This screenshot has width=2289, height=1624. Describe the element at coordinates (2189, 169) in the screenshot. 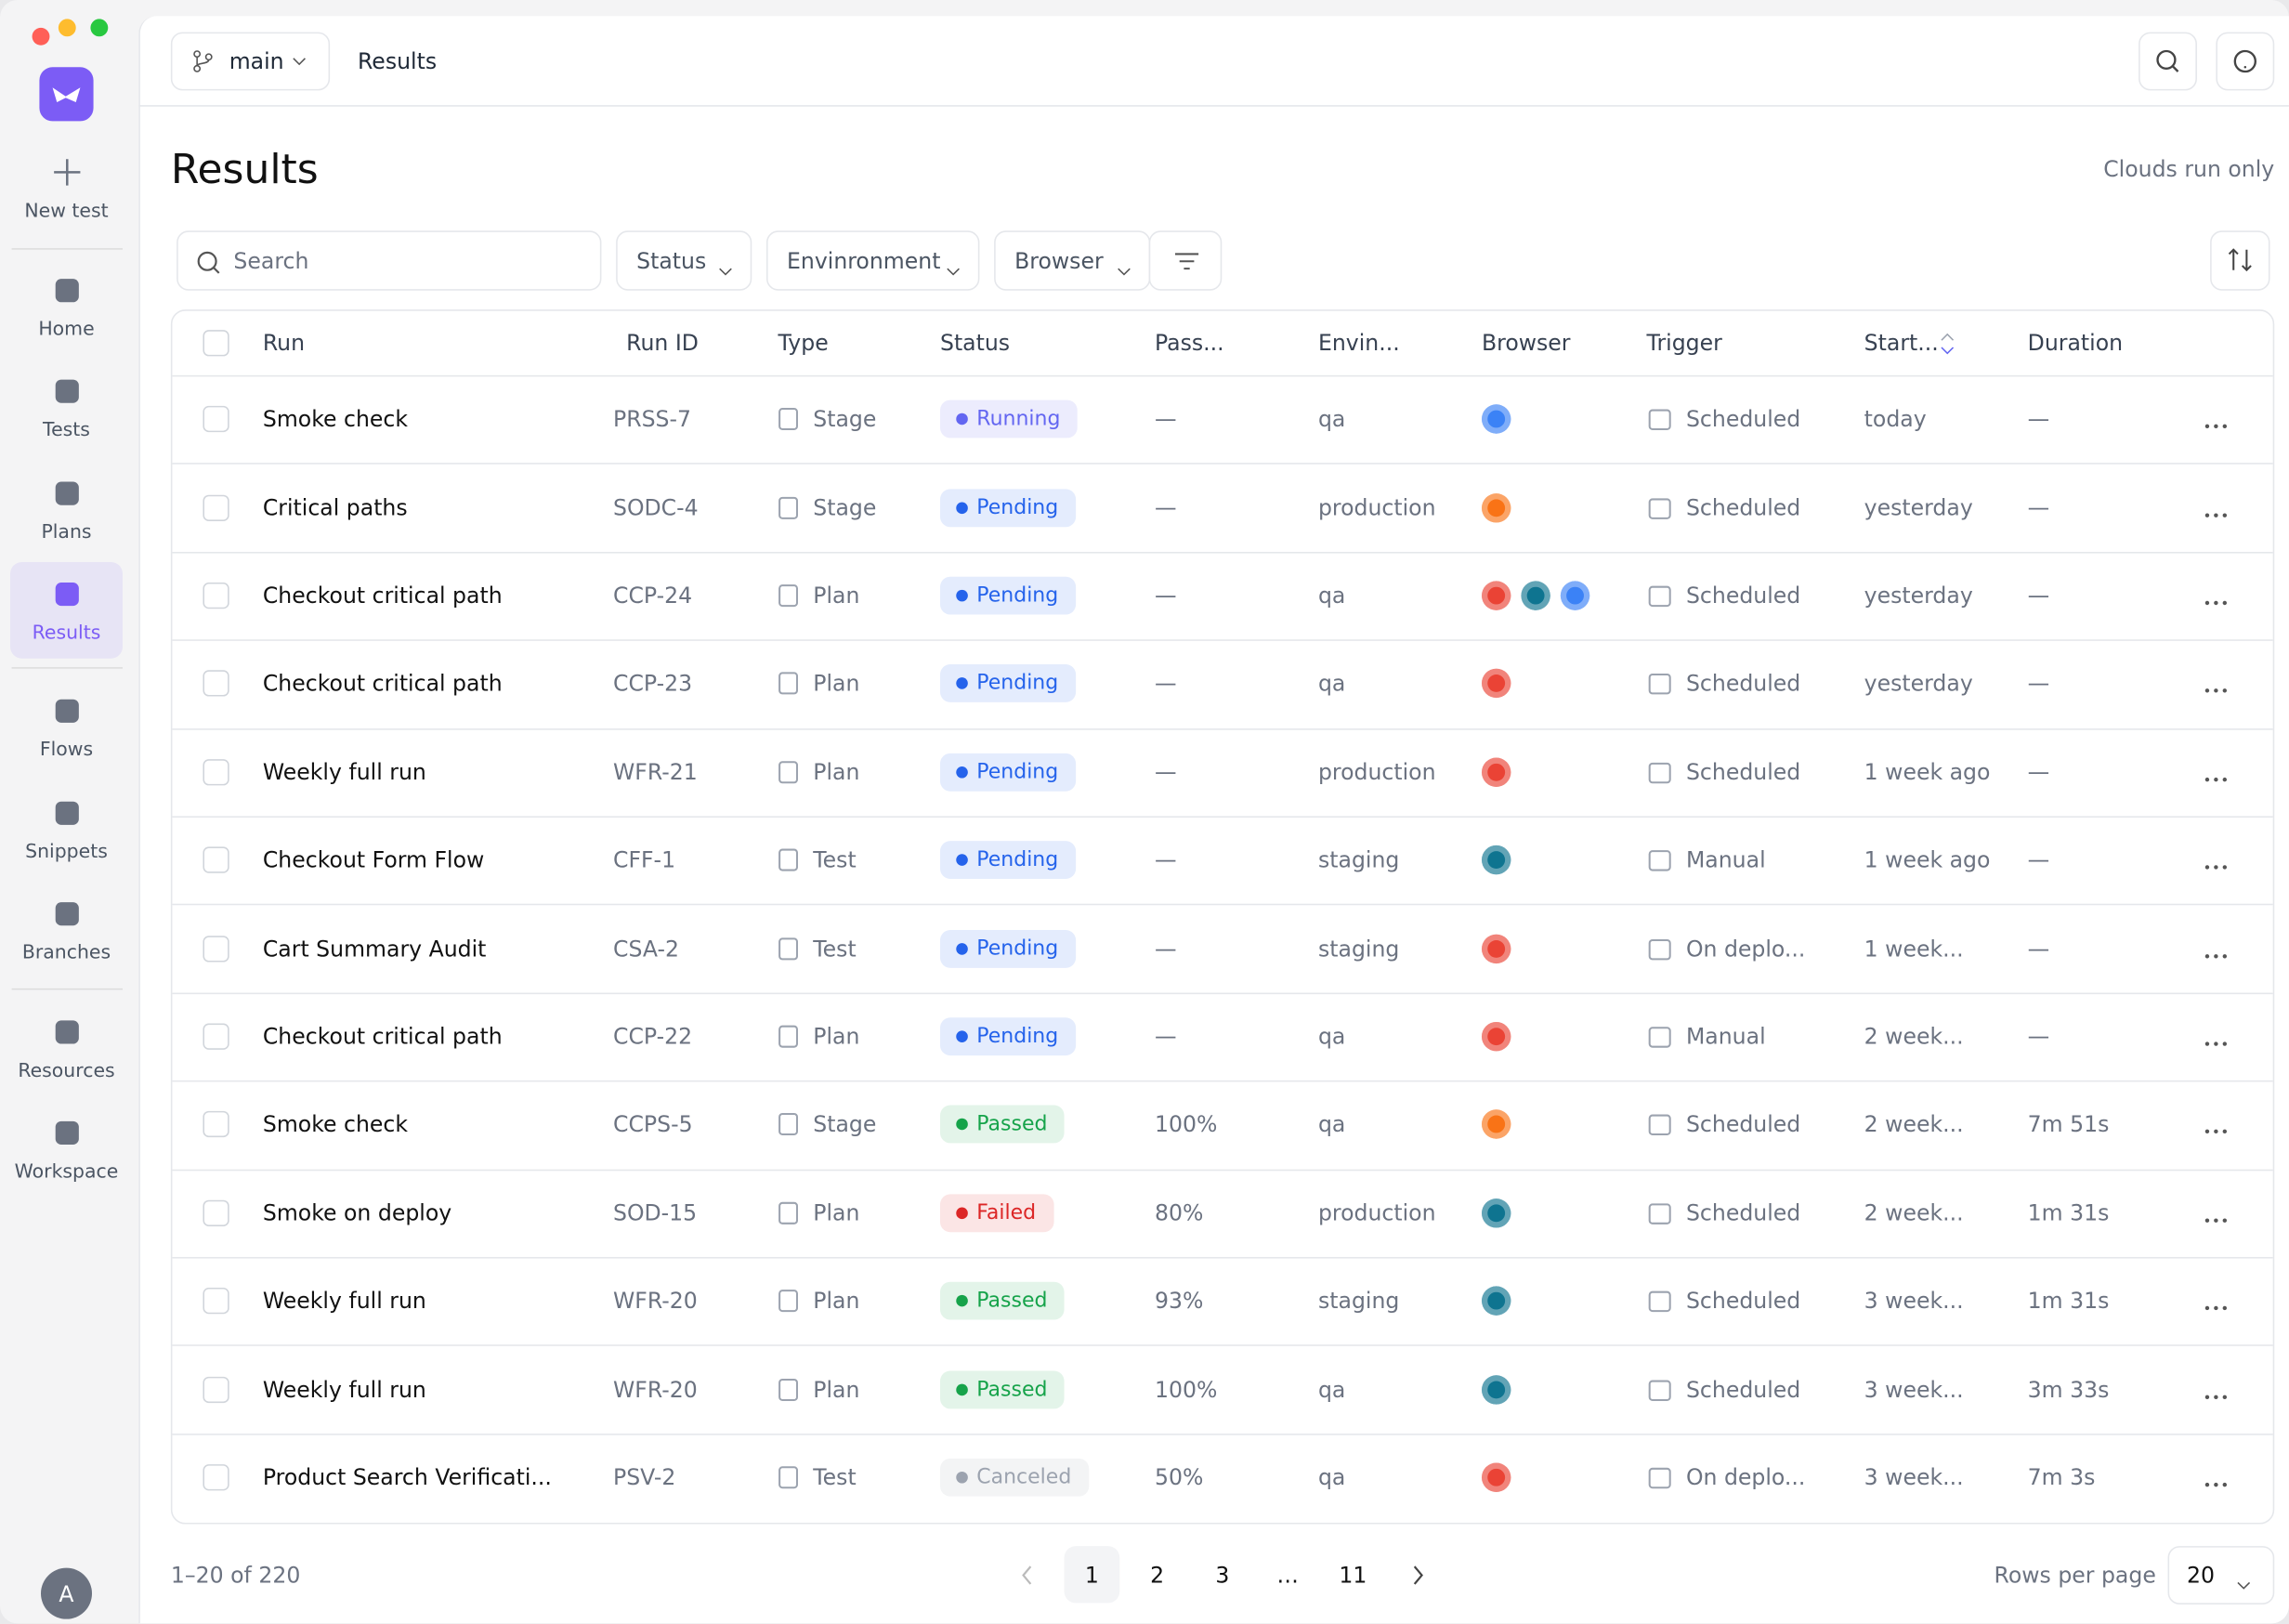

I see `clouds-toggle: Clouds run only` at that location.